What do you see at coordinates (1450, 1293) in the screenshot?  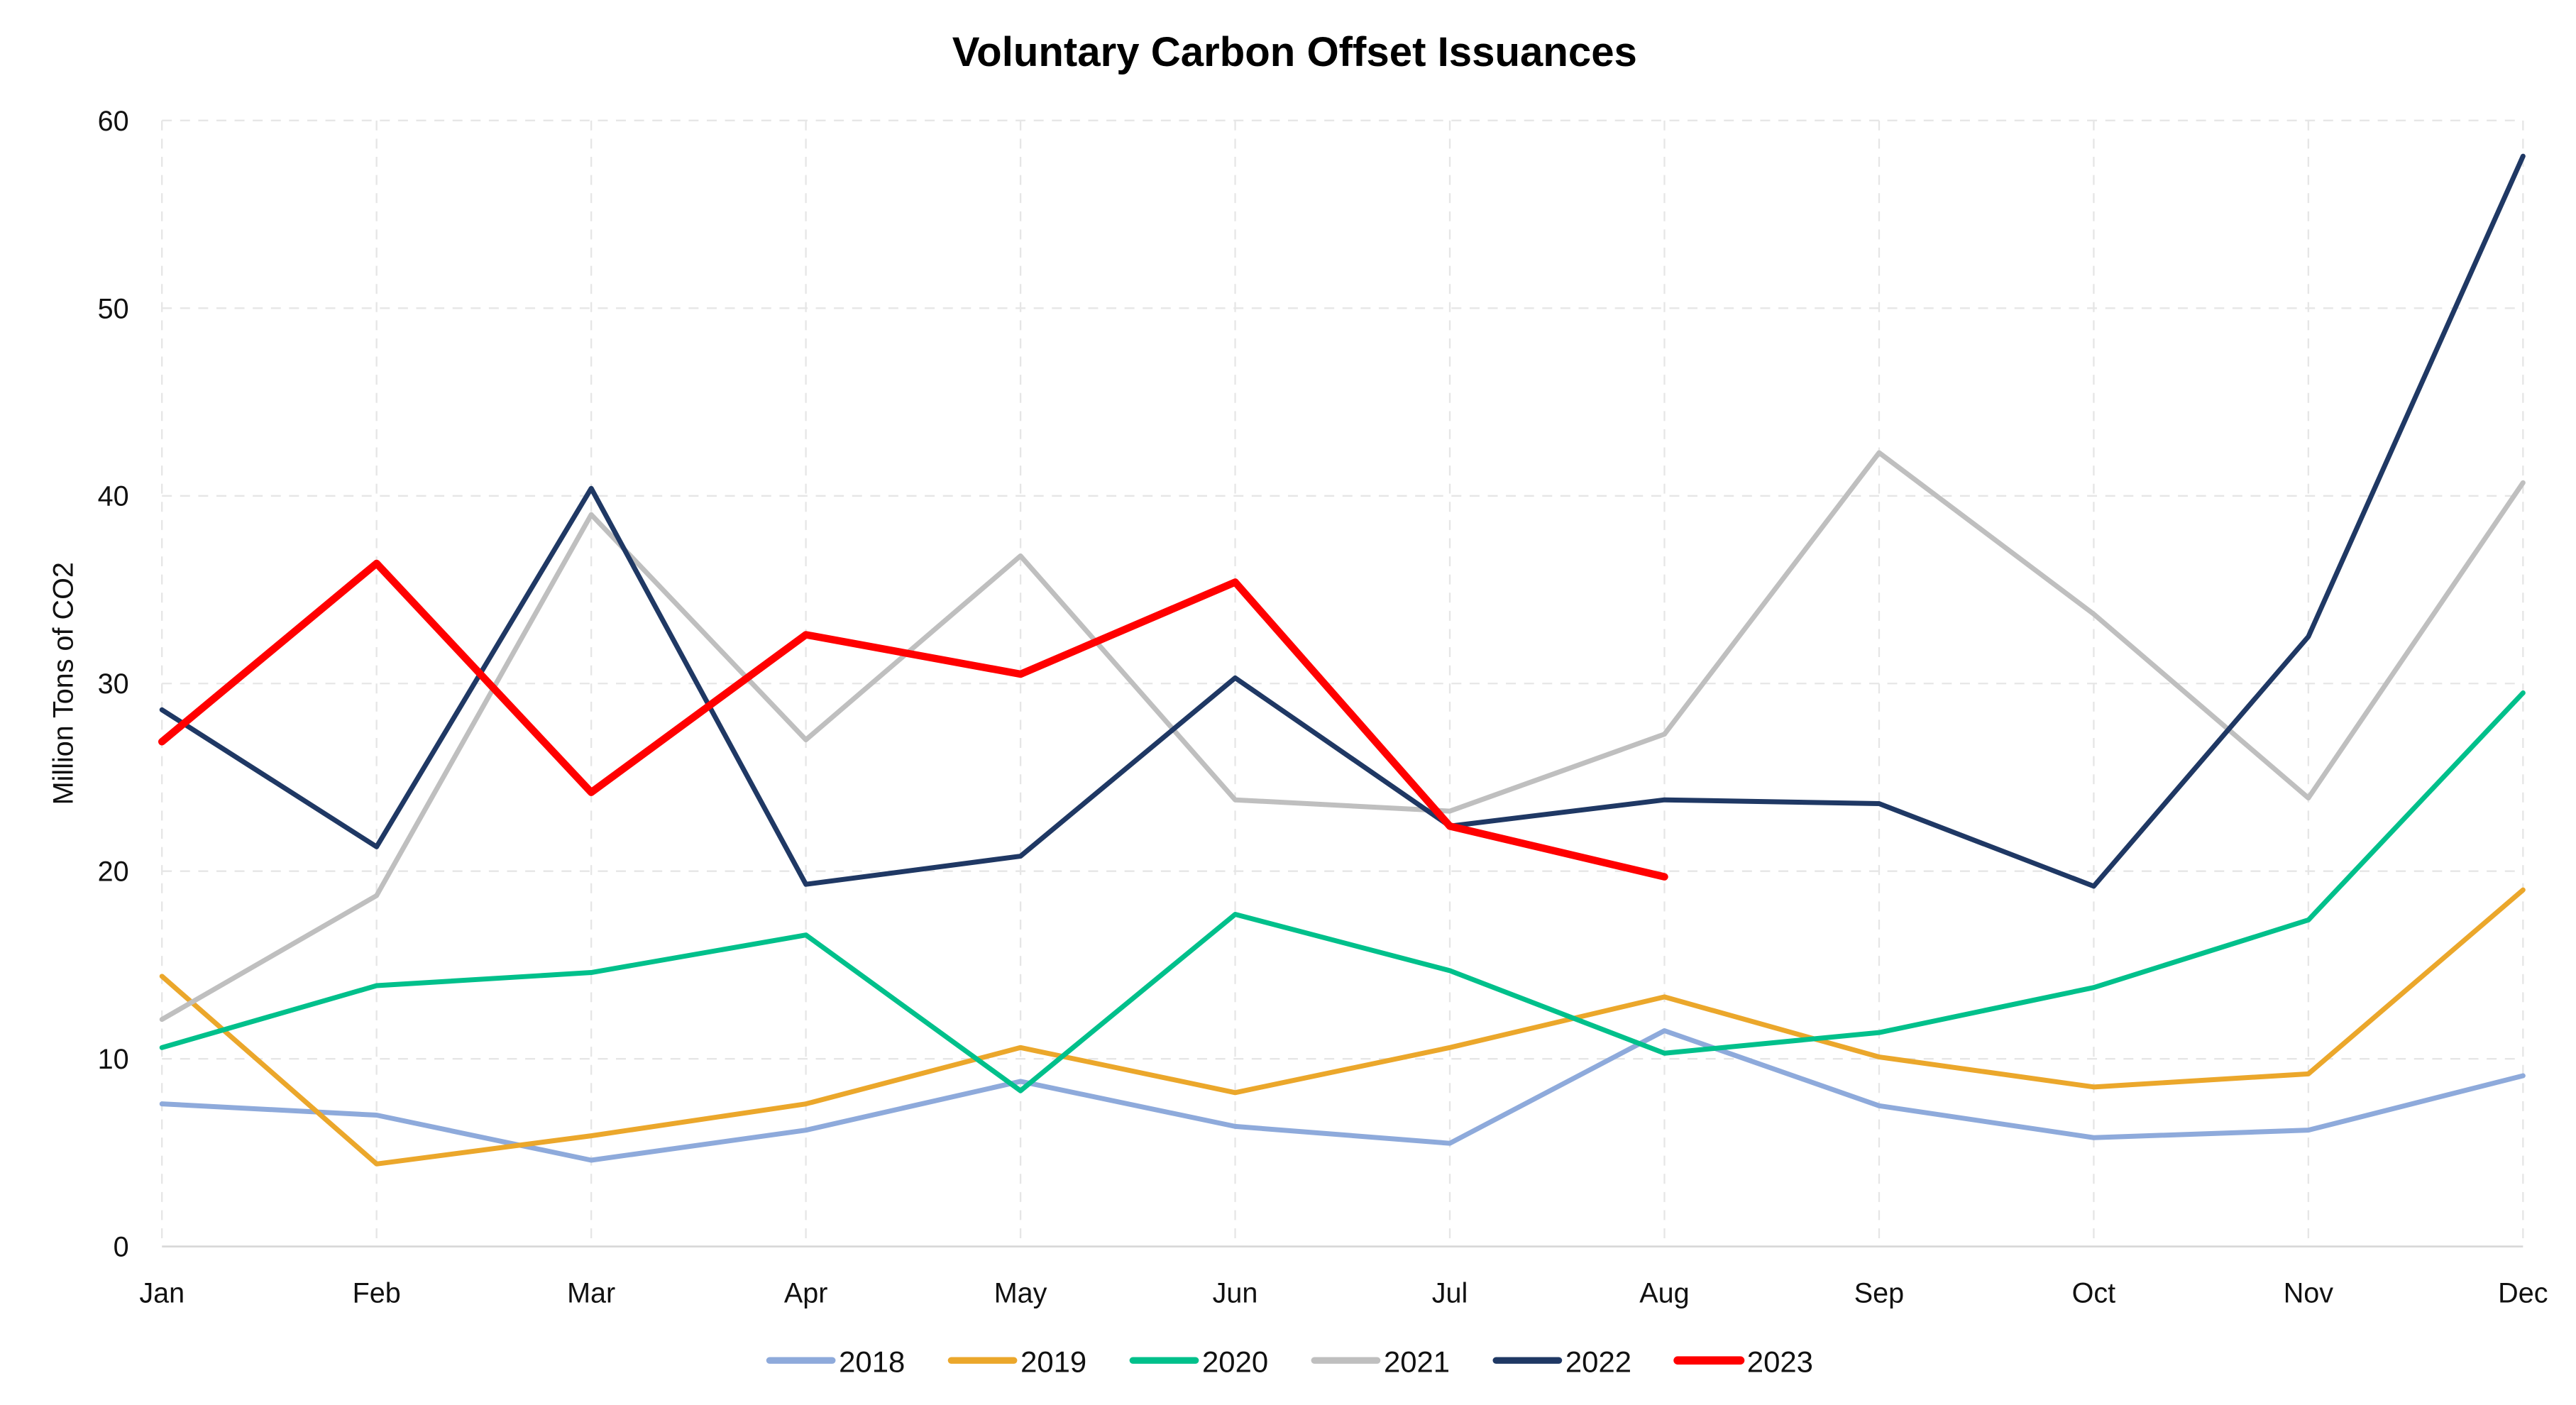 I see `x-tick-label: Jul` at bounding box center [1450, 1293].